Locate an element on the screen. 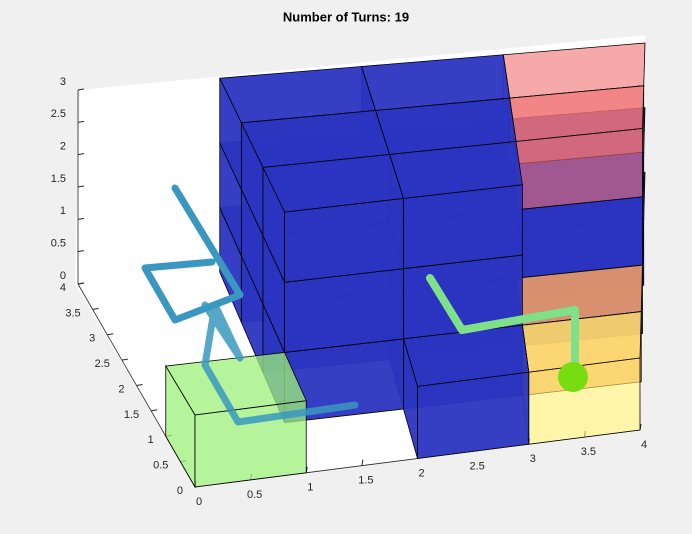 Image resolution: width=692 pixels, height=534 pixels. x-tick-label: 2 is located at coordinates (421, 473).